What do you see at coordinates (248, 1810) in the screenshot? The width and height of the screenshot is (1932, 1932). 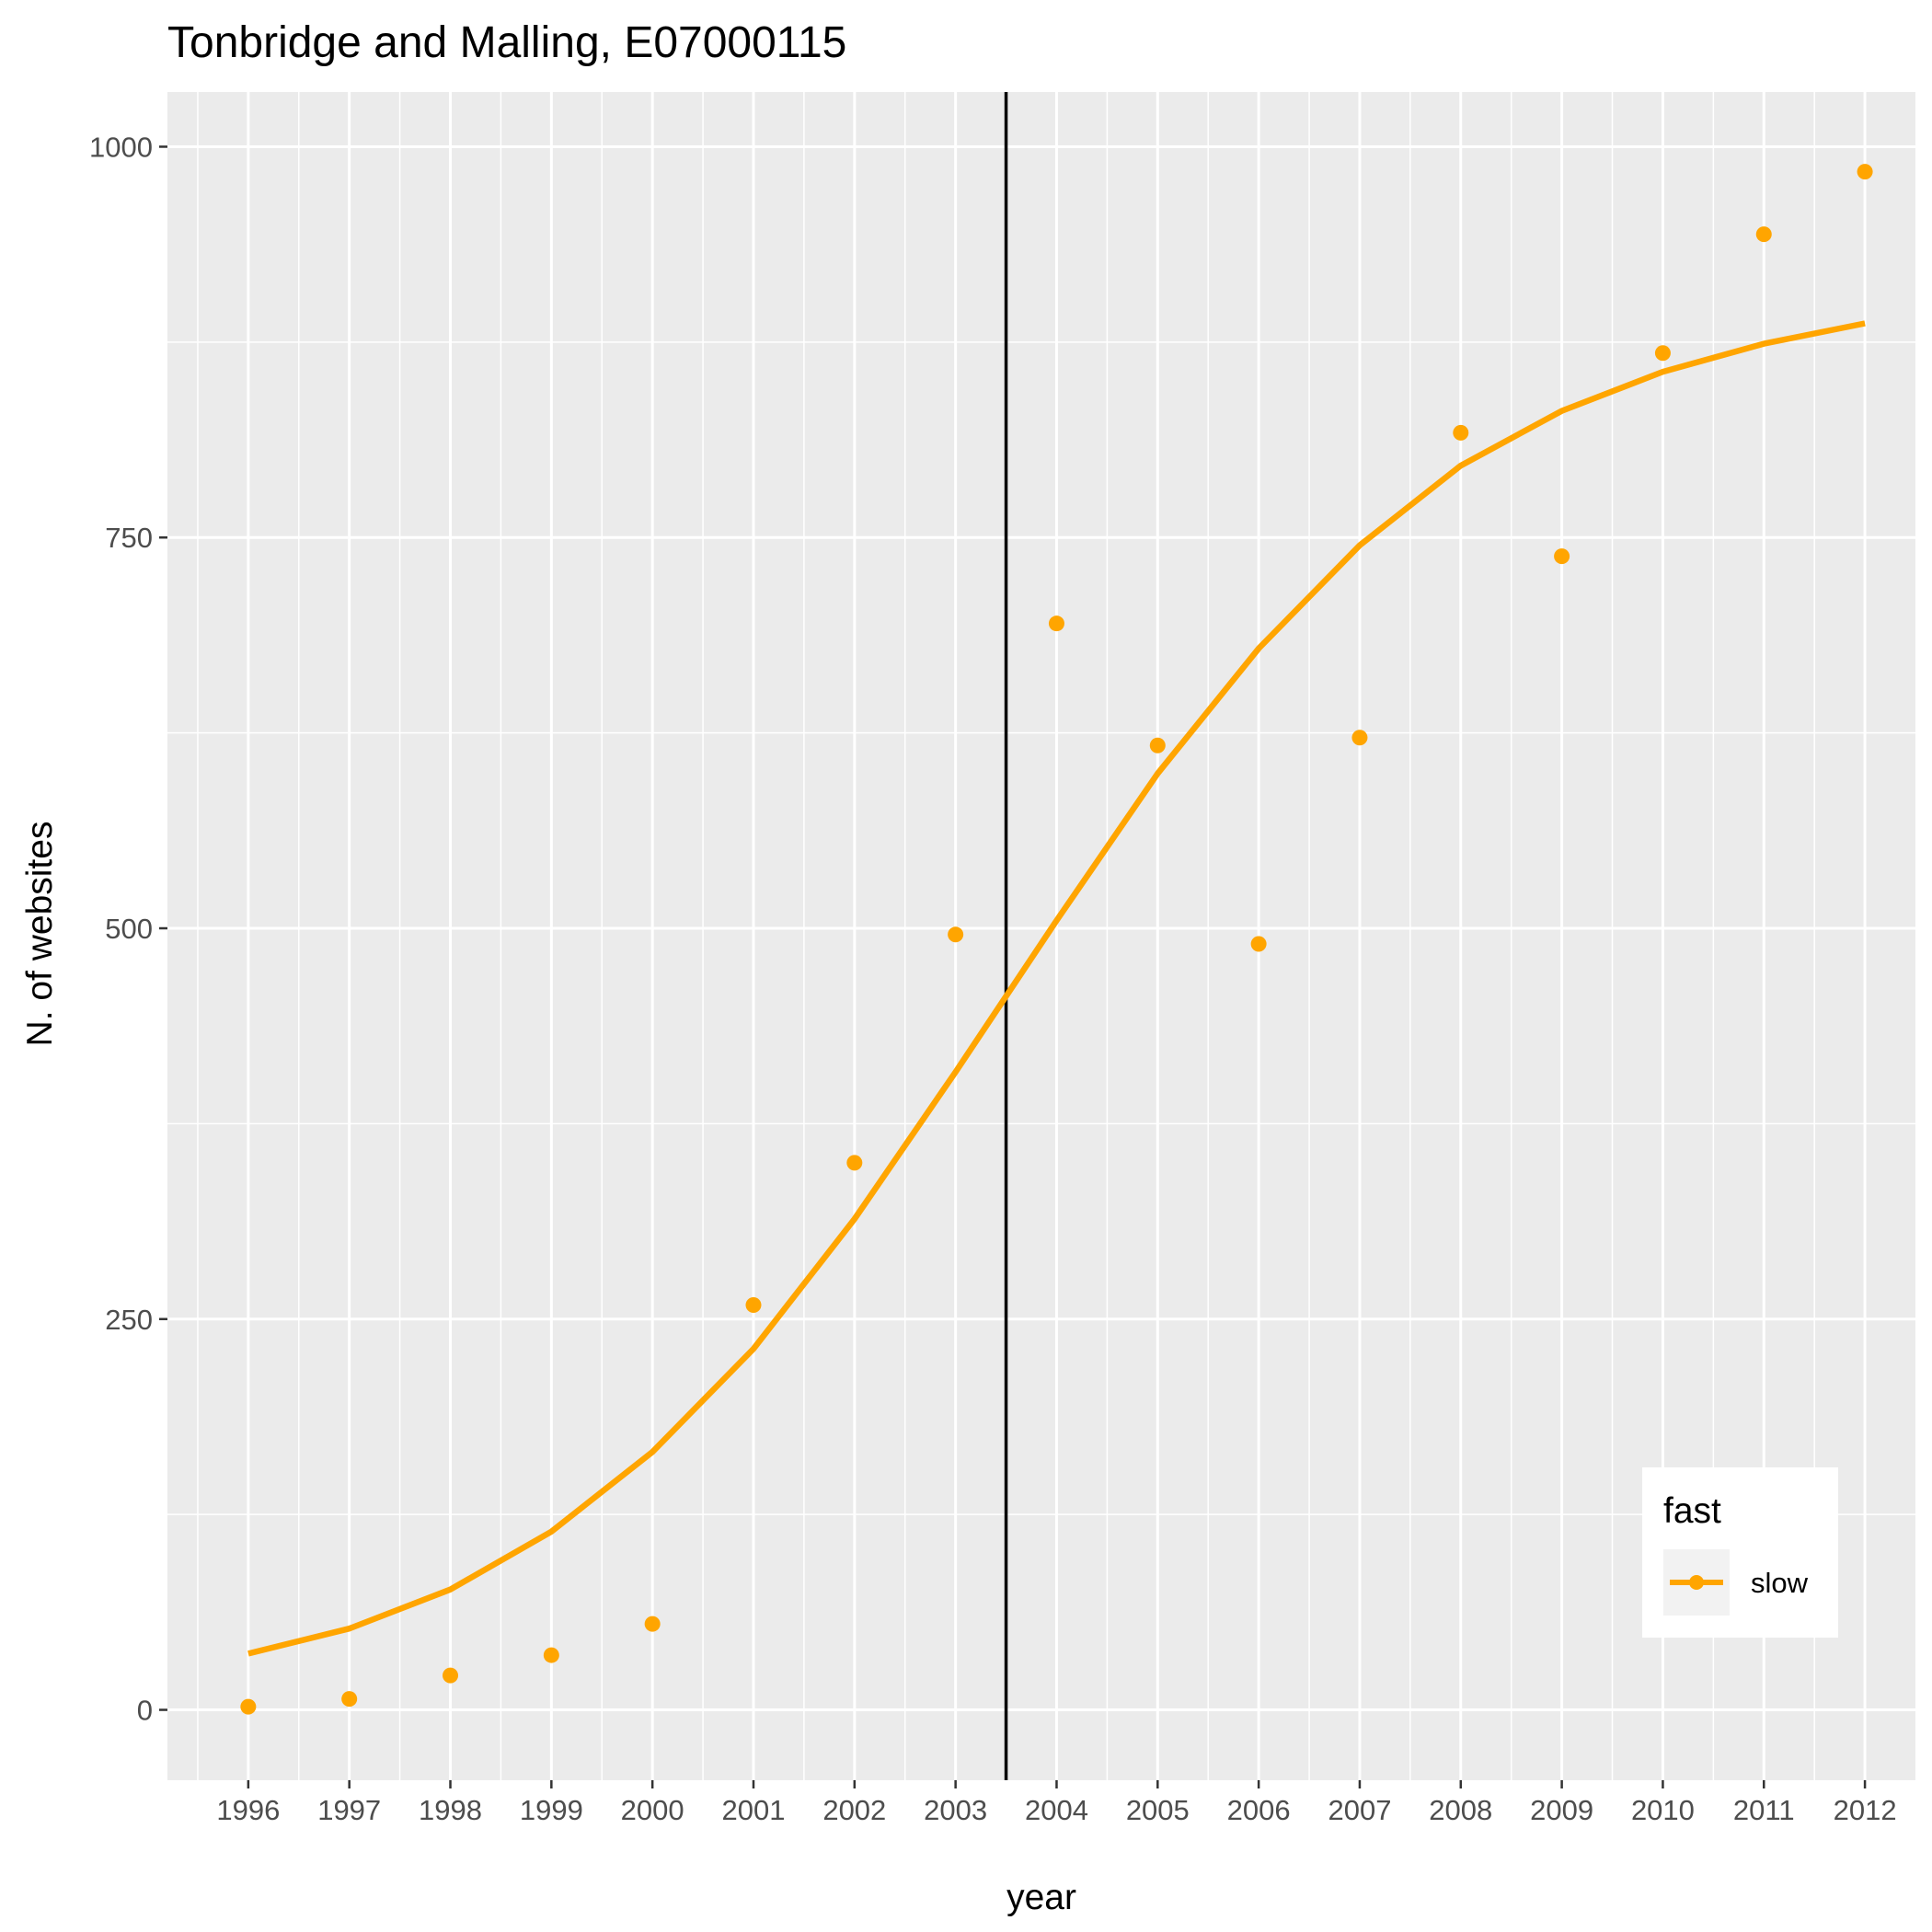 I see `x-tick-label: 1996` at bounding box center [248, 1810].